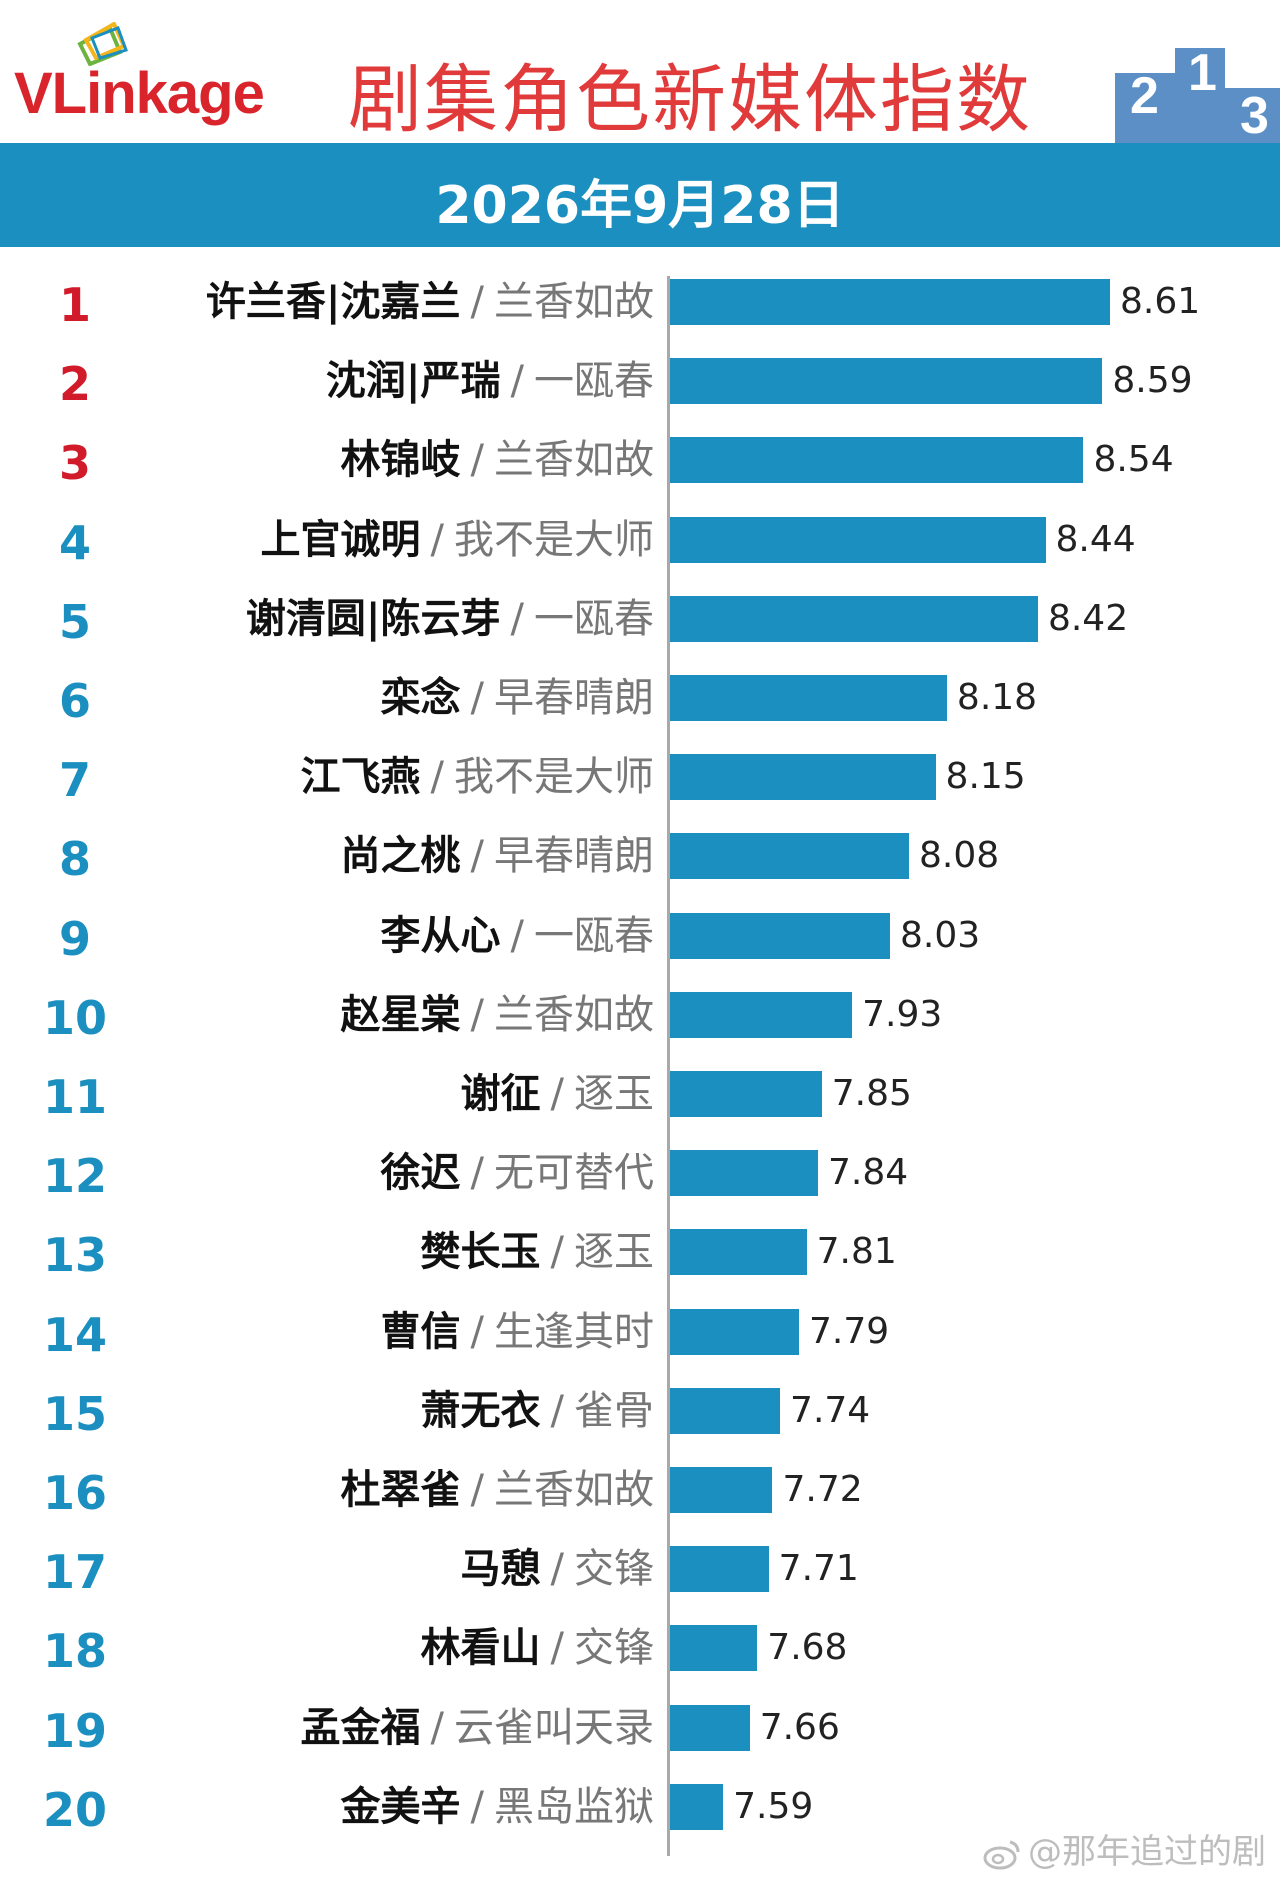  I want to click on chart-row: 12 徐迟 / 无可替代 7.84, so click(640, 1174).